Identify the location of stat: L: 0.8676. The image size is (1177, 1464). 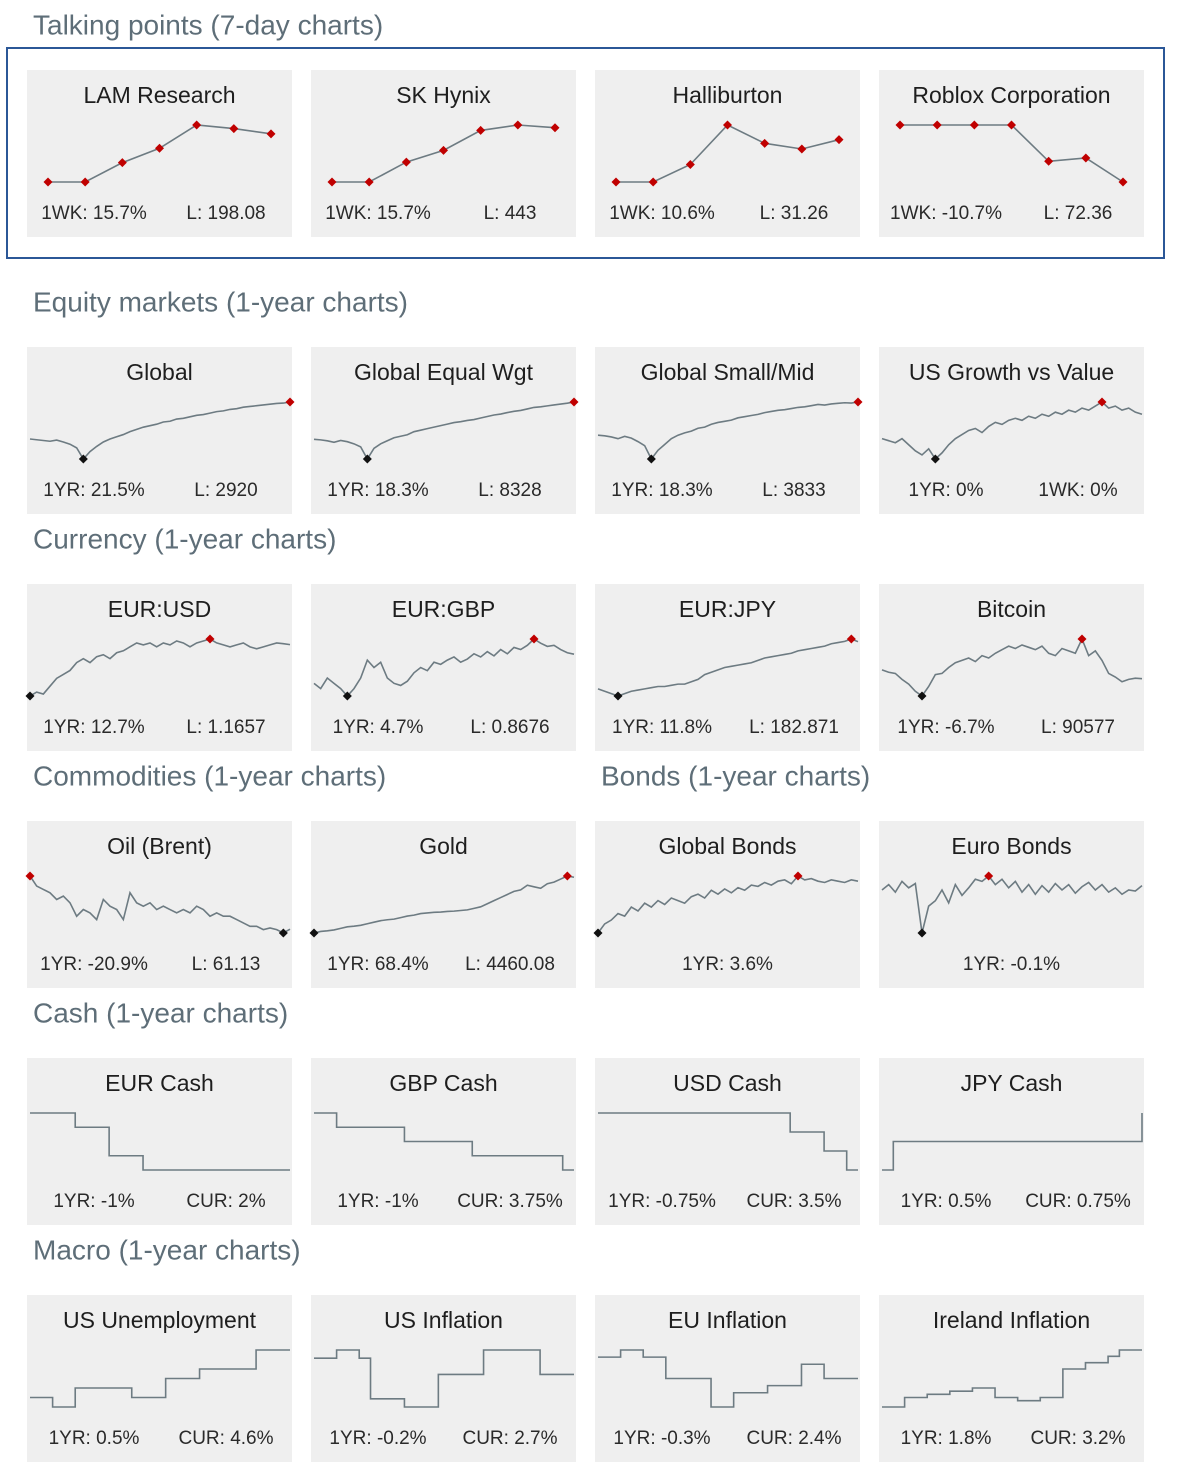
(509, 727).